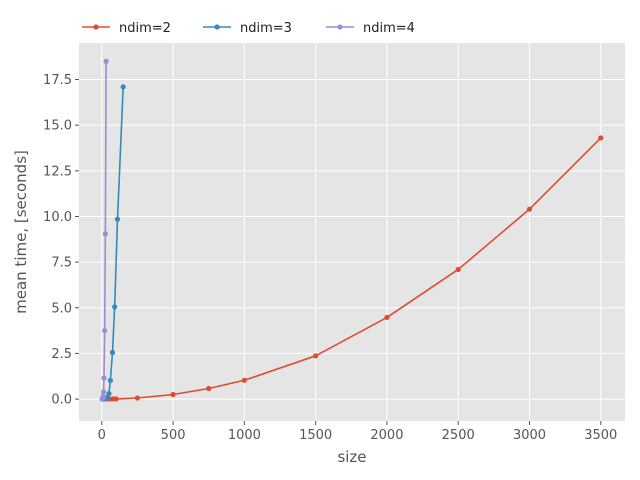 This screenshot has height=480, width=640. I want to click on legend-label: ndim=2, so click(145, 28).